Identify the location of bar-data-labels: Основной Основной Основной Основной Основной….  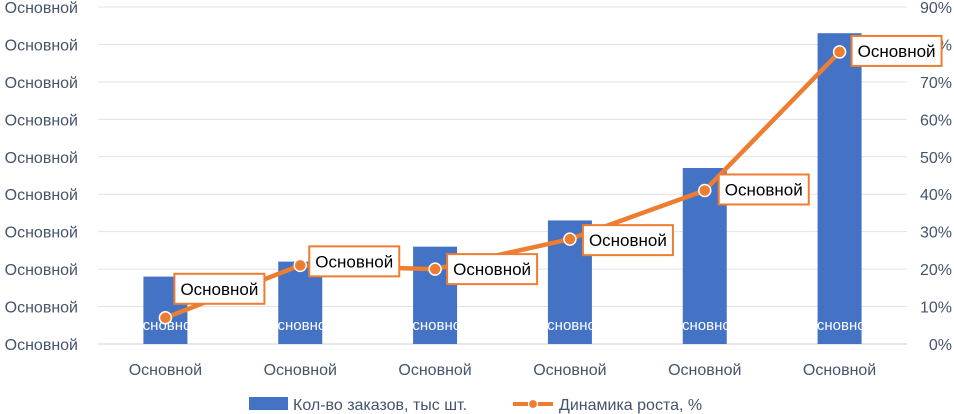
(502, 325).